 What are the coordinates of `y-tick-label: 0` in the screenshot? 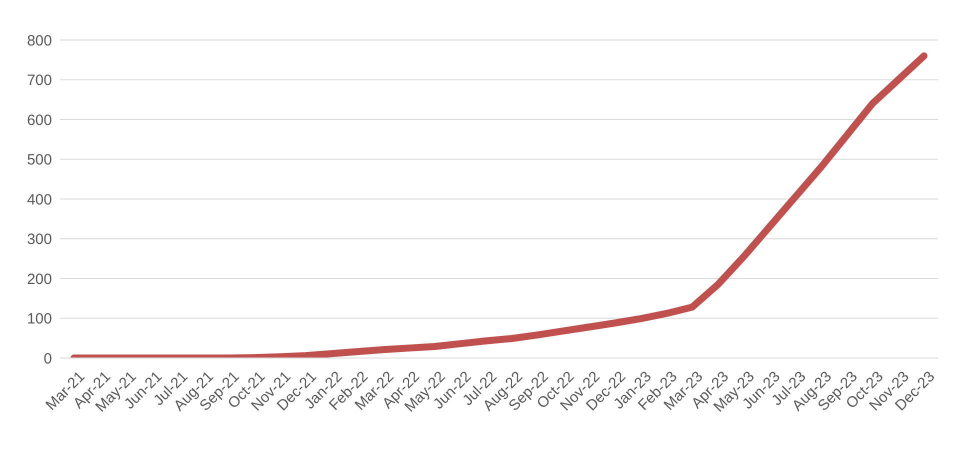 It's located at (48, 359).